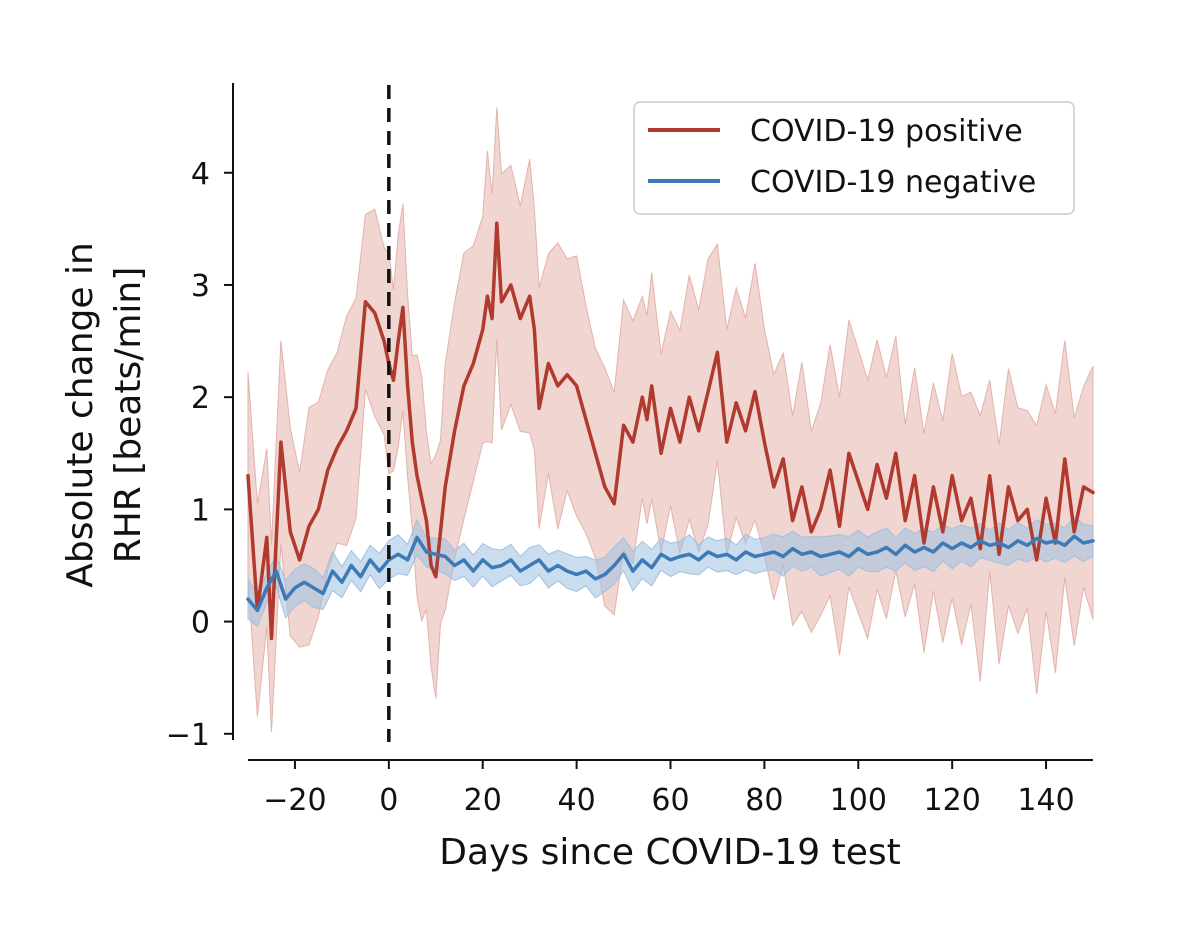 This screenshot has height=934, width=1200. Describe the element at coordinates (128, 415) in the screenshot. I see `y-axis-label-line2: RHR [beats/min]` at that location.